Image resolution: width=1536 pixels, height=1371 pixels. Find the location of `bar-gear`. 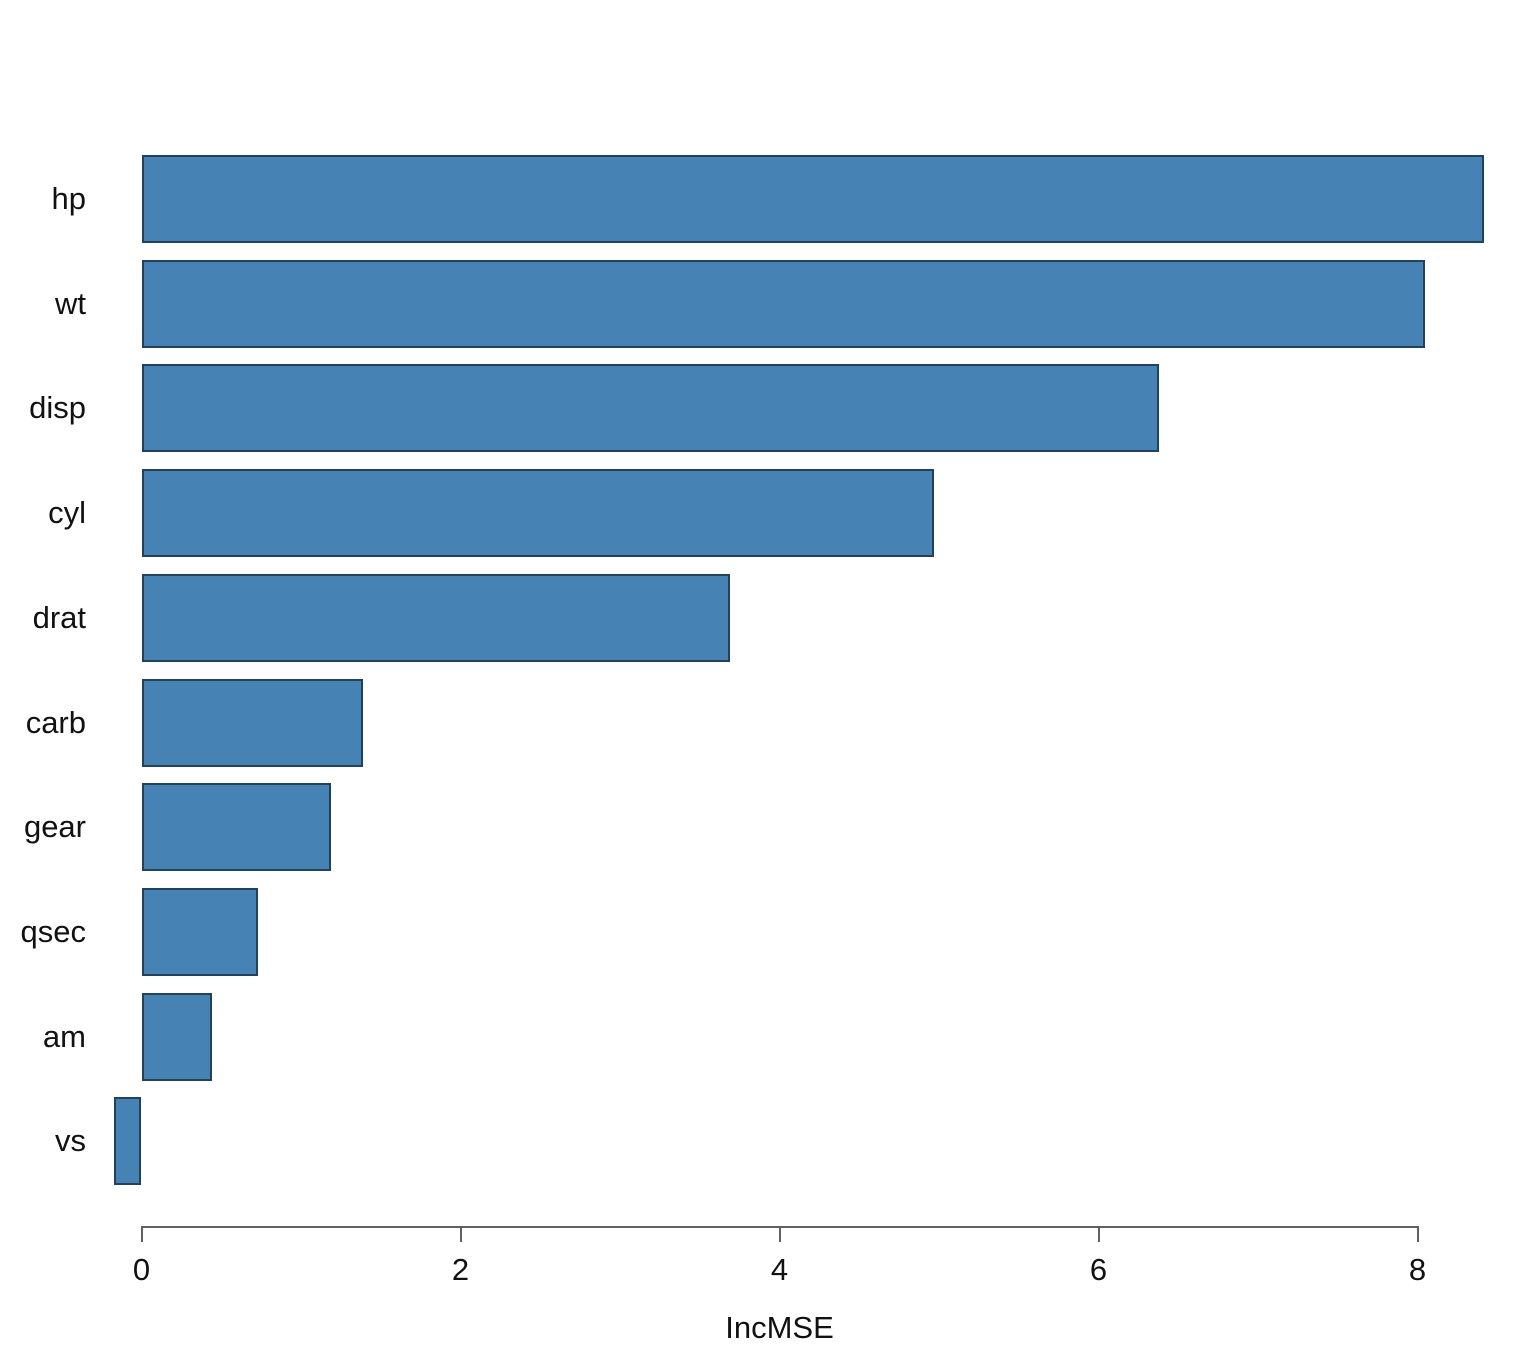

bar-gear is located at coordinates (236, 827).